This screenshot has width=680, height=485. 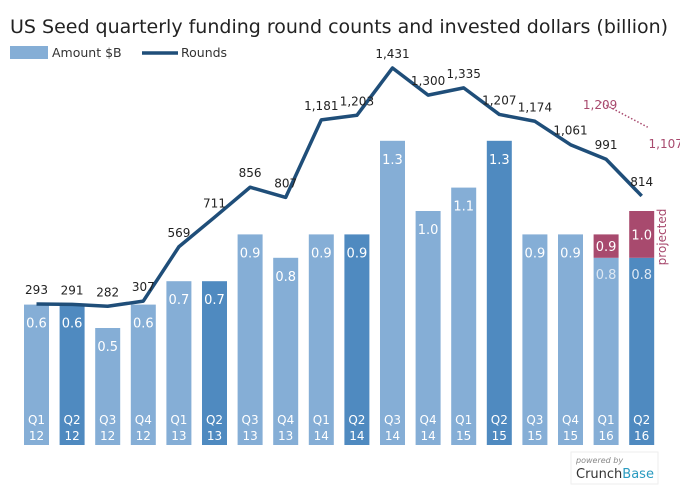 What do you see at coordinates (36, 290) in the screenshot?
I see `rounds-label: 293` at bounding box center [36, 290].